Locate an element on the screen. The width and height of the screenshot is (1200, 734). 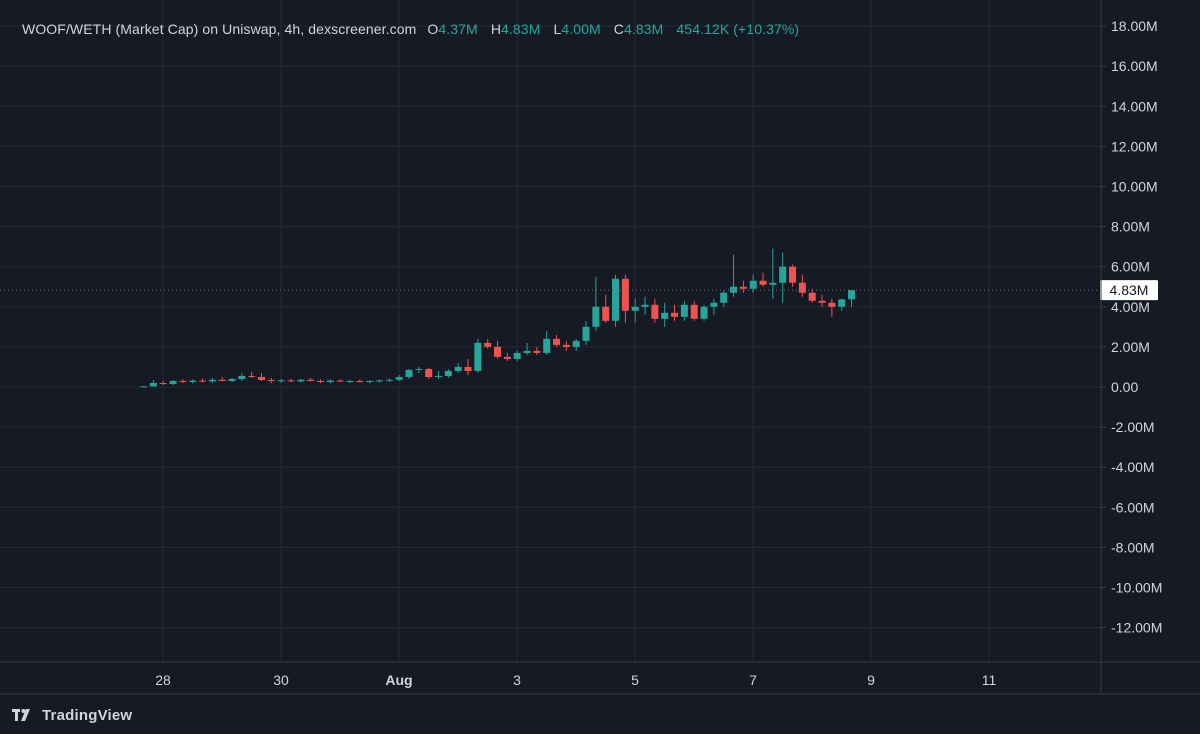
y-tick-label: 12.00M is located at coordinates (1134, 146).